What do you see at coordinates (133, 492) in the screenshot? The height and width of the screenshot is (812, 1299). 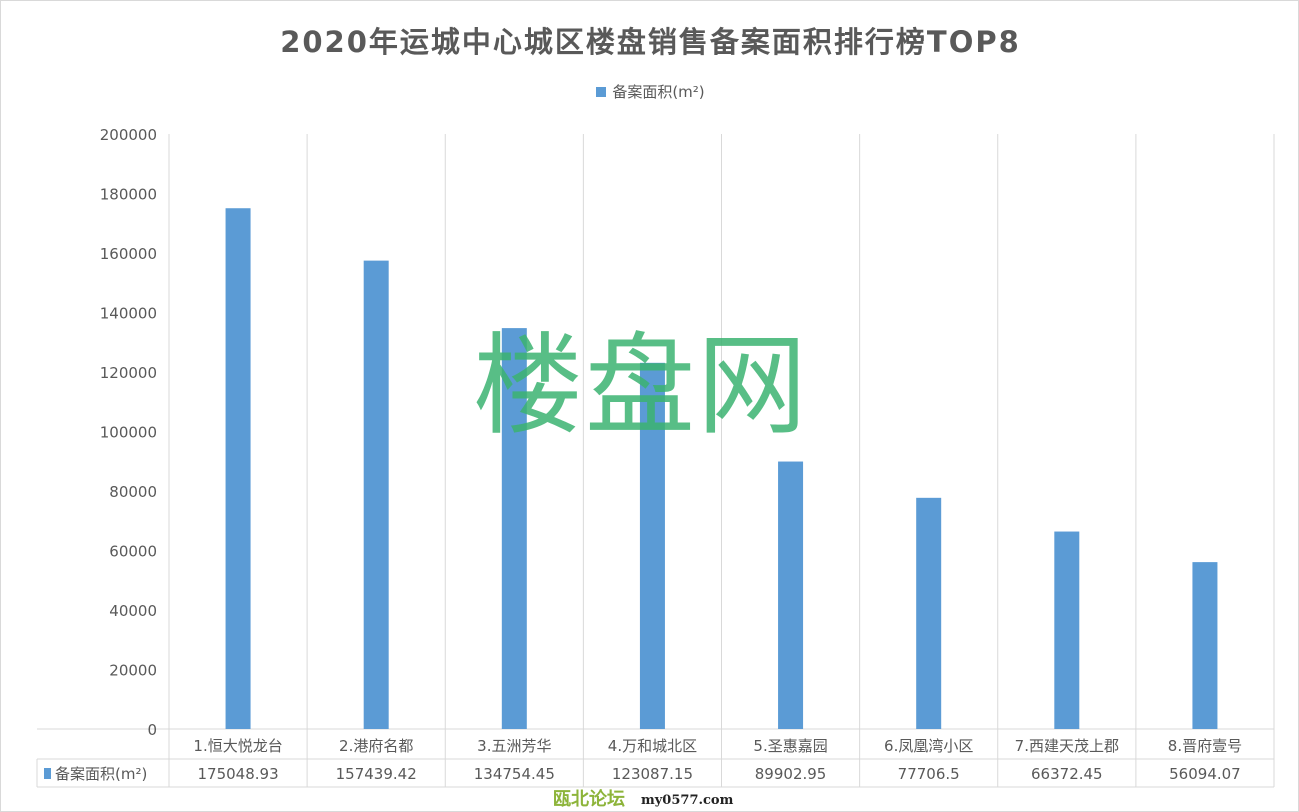 I see `y-tick-label: 80000` at bounding box center [133, 492].